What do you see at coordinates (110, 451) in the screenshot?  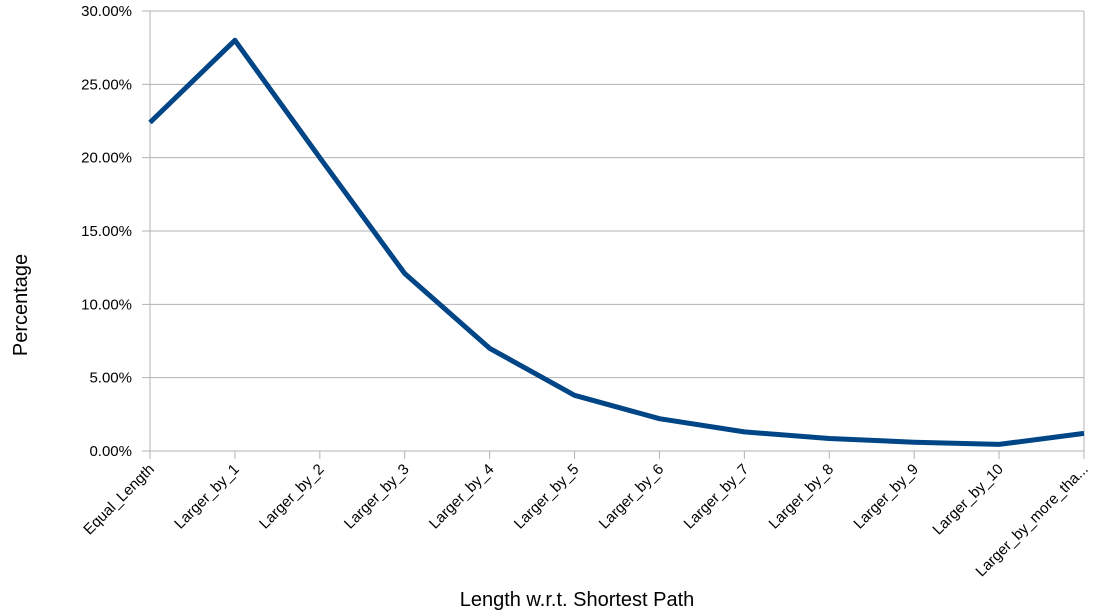 I see `y-tick-label: 0.00%` at bounding box center [110, 451].